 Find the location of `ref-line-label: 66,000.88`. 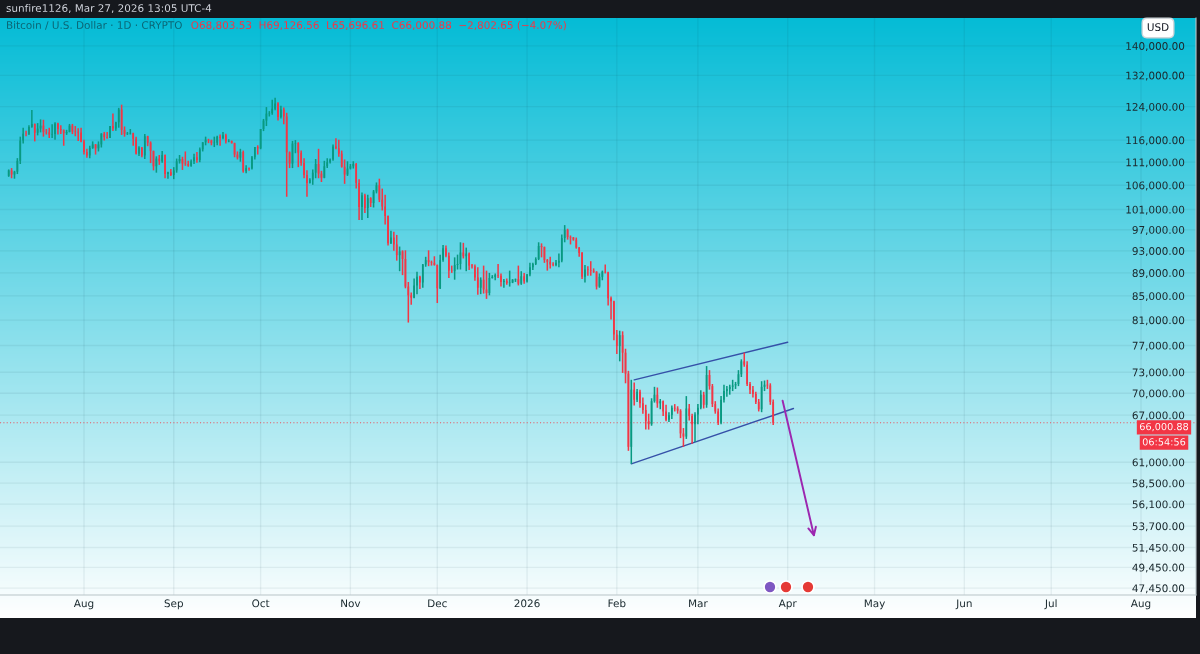

ref-line-label: 66,000.88 is located at coordinates (1164, 427).